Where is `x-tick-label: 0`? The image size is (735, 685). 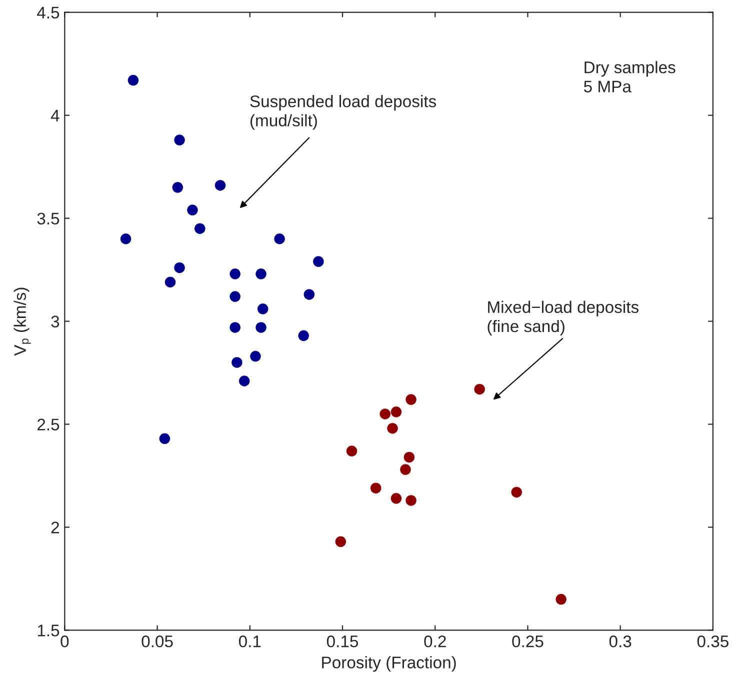
x-tick-label: 0 is located at coordinates (64, 642).